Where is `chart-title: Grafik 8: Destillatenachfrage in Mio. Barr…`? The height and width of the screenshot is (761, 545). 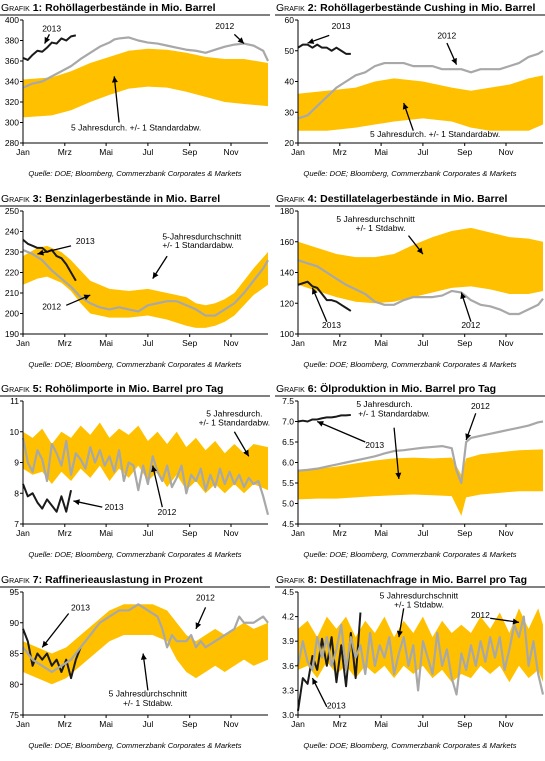 chart-title: Grafik 8: Destillatenachfrage in Mio. Barr… is located at coordinates (401, 580).